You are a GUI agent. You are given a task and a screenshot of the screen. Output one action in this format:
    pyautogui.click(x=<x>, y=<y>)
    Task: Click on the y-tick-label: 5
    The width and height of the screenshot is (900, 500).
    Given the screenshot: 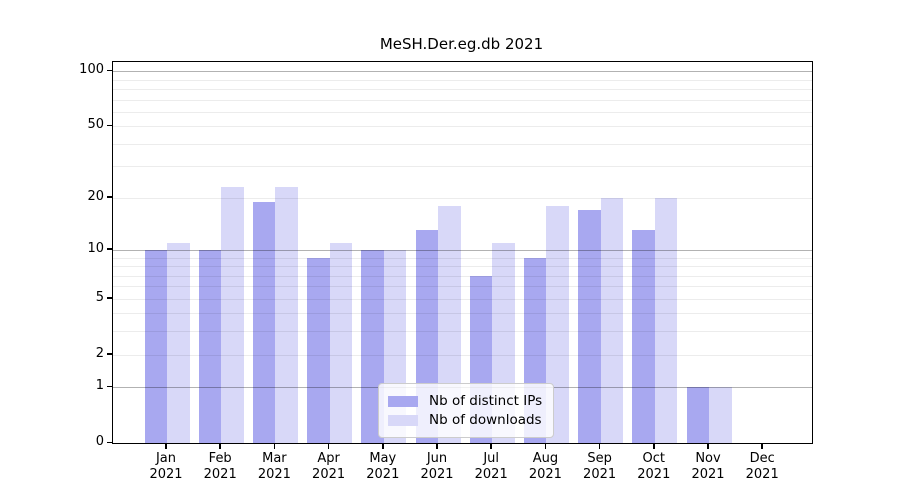 What is the action you would take?
    pyautogui.click(x=99, y=297)
    